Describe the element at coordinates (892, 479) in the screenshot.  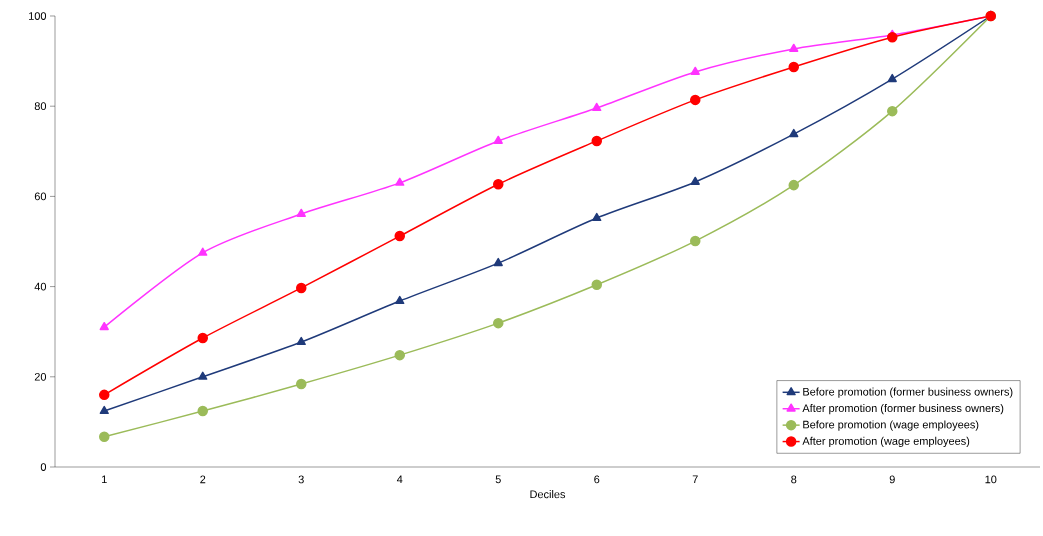
I see `x-tick-label: 9` at that location.